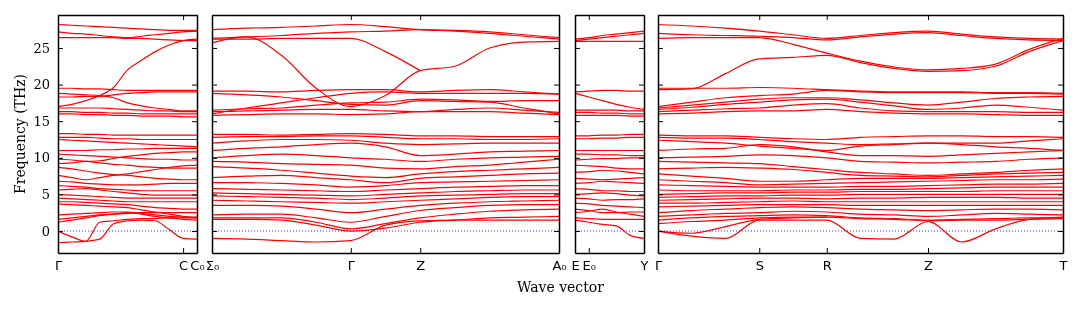  Describe the element at coordinates (575, 266) in the screenshot. I see `x-tick-label: E` at that location.